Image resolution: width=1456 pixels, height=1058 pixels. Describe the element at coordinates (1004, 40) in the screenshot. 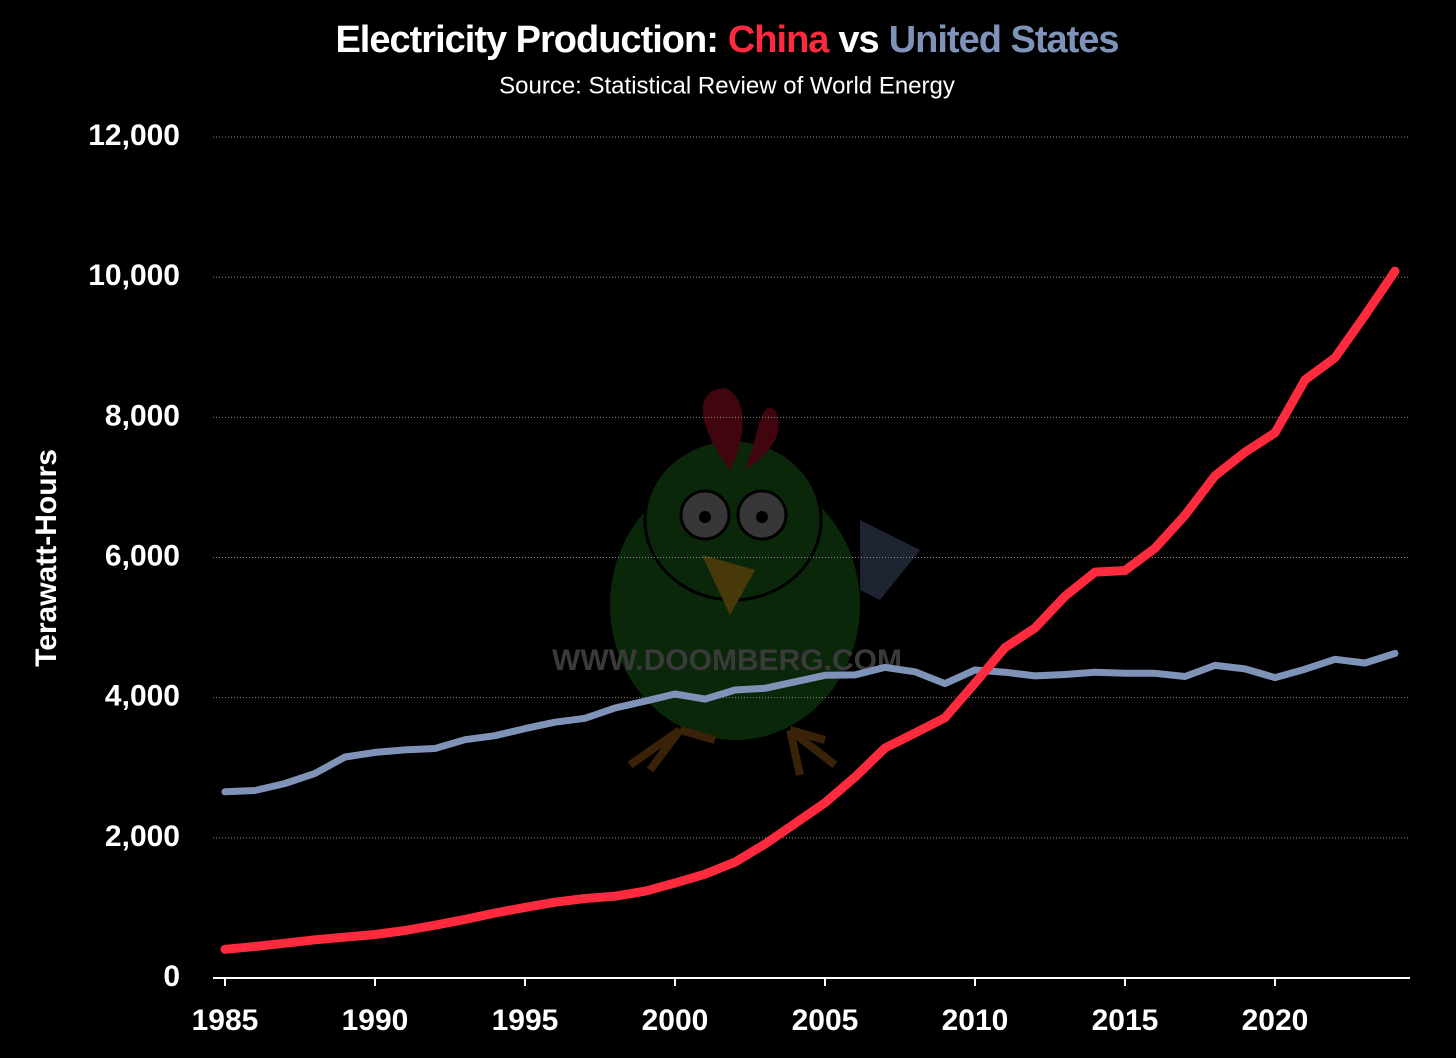

I see `title-part: United States` at that location.